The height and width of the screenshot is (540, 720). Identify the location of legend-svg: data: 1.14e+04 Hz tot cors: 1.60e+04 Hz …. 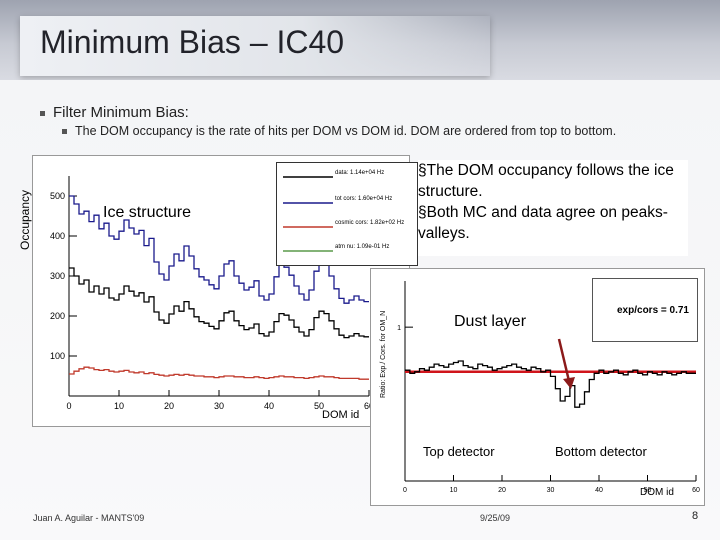
(343, 211).